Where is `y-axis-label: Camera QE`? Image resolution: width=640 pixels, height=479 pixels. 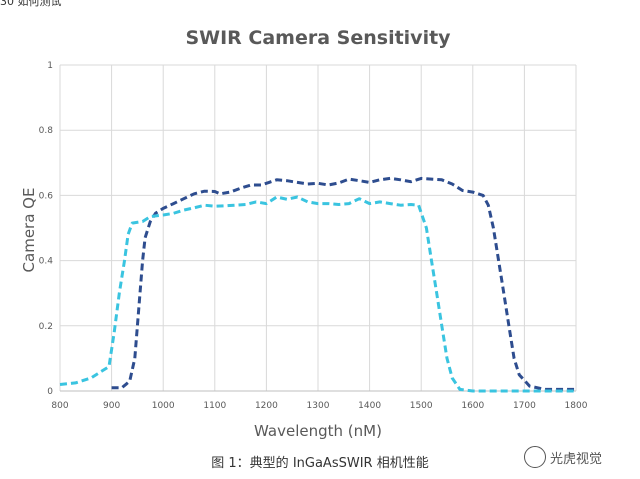 y-axis-label: Camera QE is located at coordinates (29, 230).